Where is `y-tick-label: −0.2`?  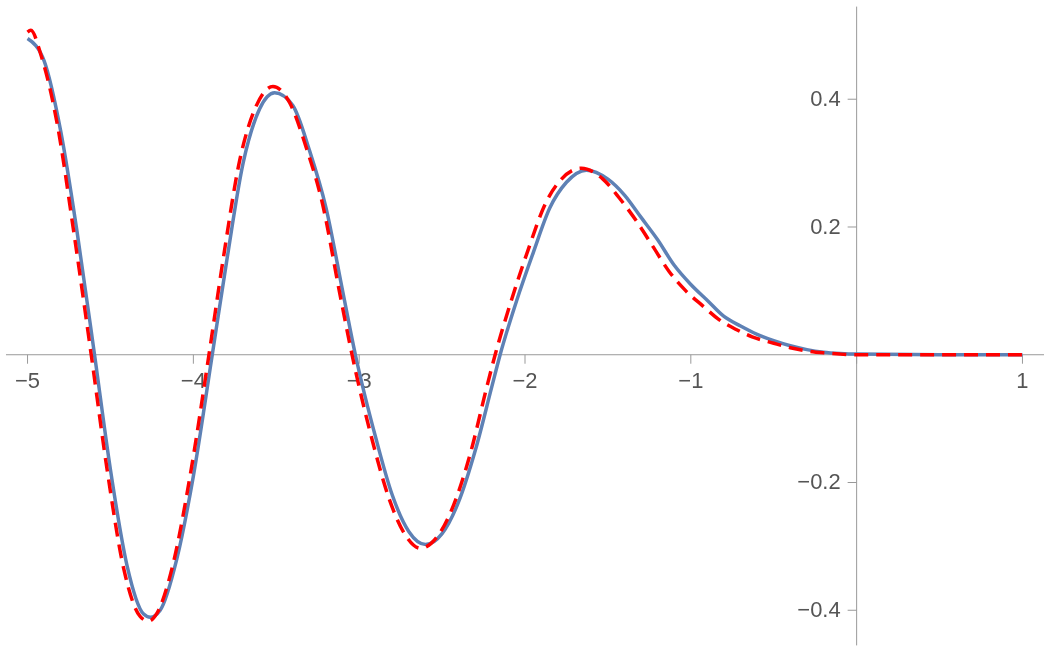
y-tick-label: −0.2 is located at coordinates (819, 482).